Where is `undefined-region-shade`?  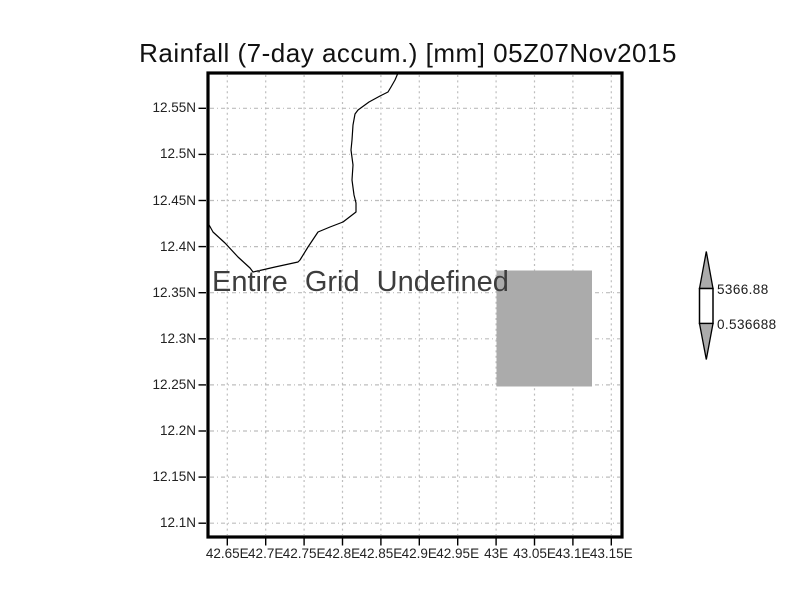
undefined-region-shade is located at coordinates (544, 328).